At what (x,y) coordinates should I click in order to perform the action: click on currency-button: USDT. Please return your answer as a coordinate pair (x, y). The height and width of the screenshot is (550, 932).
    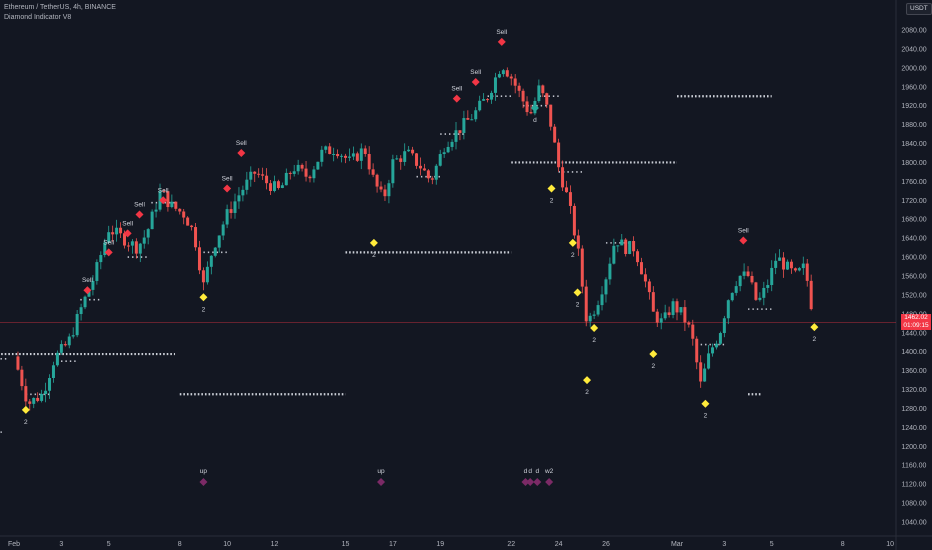
    Looking at the image, I should click on (919, 9).